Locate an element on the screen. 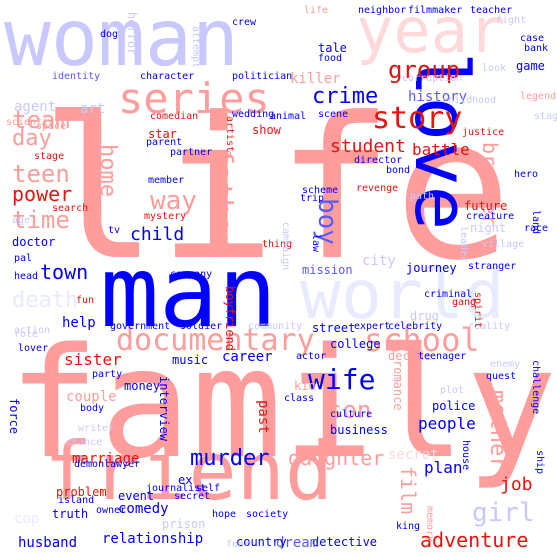 The image size is (557, 558). word-teacher: teacher is located at coordinates (491, 10).